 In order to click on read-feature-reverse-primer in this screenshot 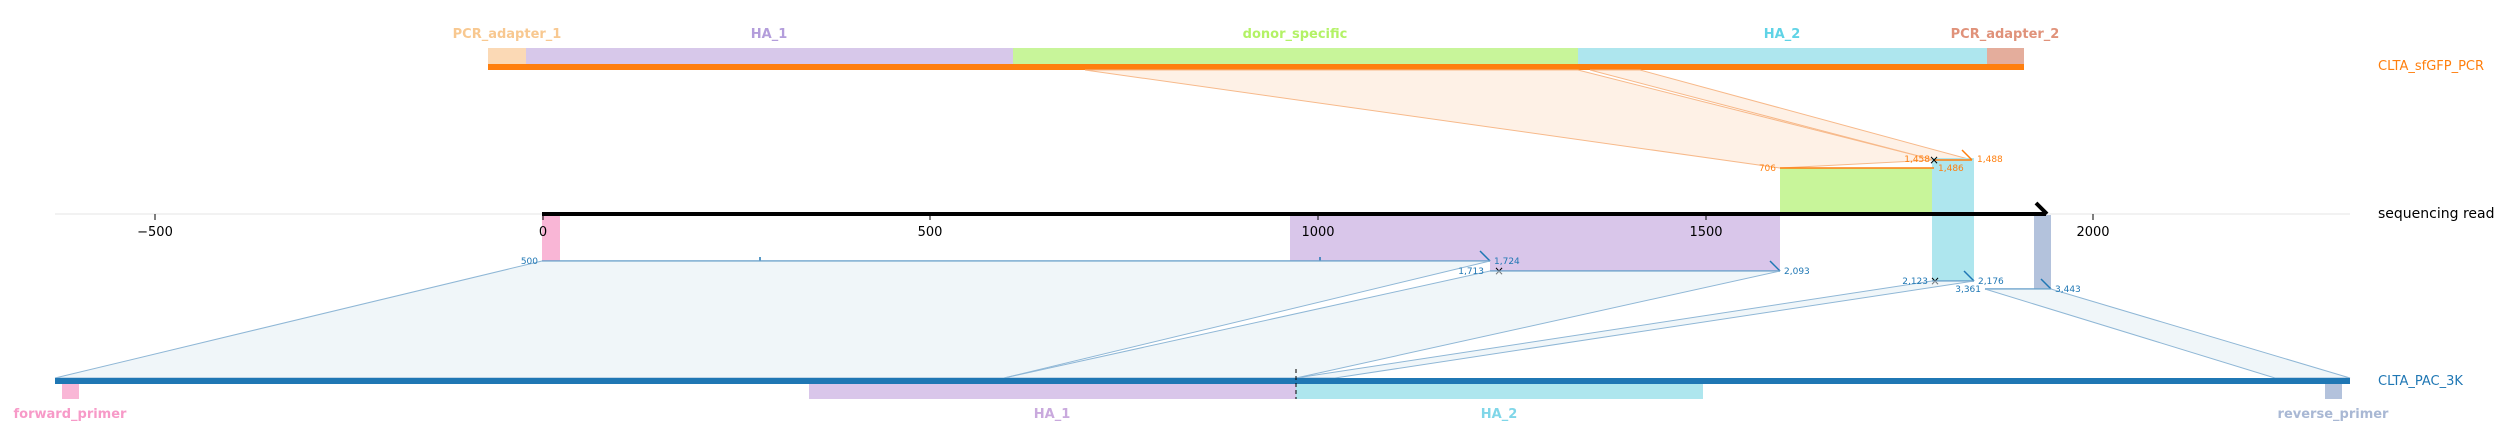, I will do `click(2042, 252)`.